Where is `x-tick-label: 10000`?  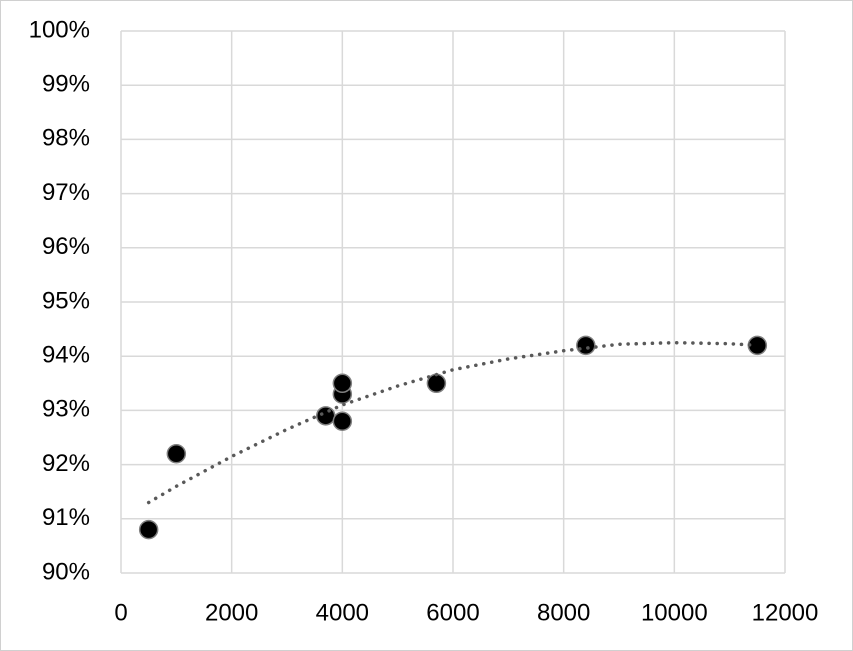
x-tick-label: 10000 is located at coordinates (674, 612).